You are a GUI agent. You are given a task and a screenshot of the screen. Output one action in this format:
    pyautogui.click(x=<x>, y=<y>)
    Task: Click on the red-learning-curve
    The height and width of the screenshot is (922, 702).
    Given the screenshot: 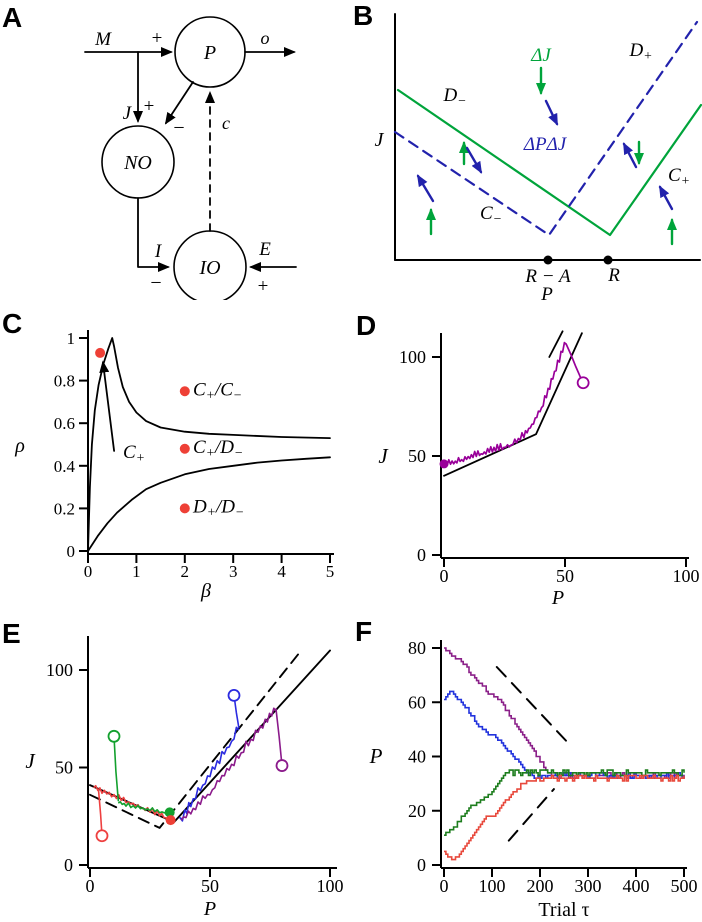 What is the action you would take?
    pyautogui.click(x=564, y=817)
    